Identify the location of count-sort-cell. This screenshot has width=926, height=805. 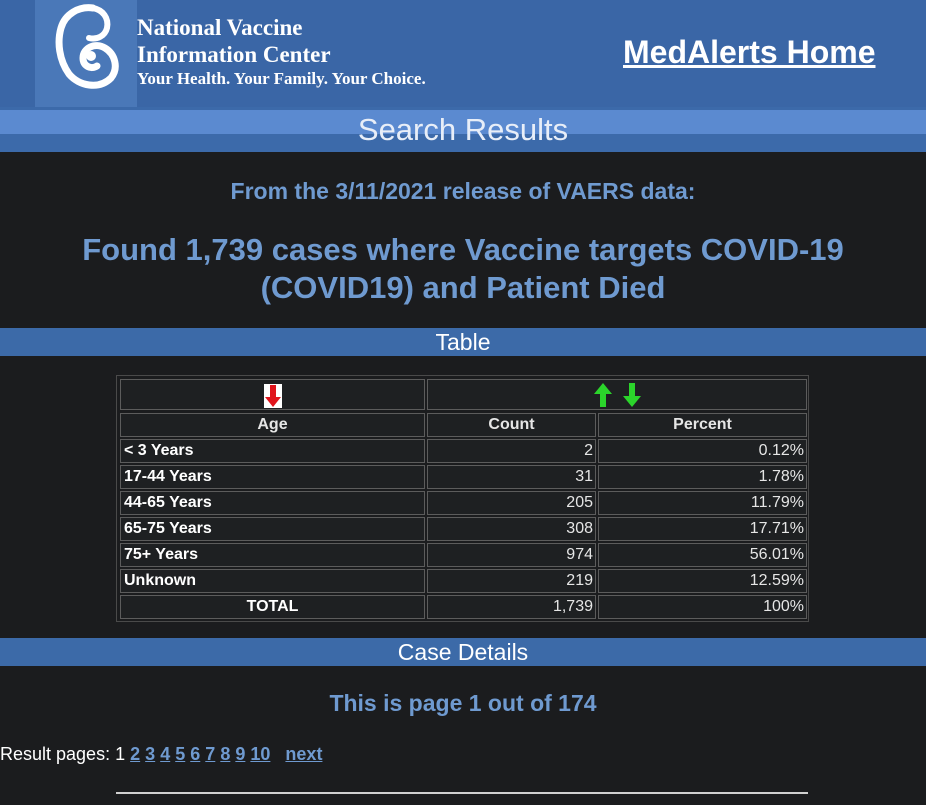
(617, 394).